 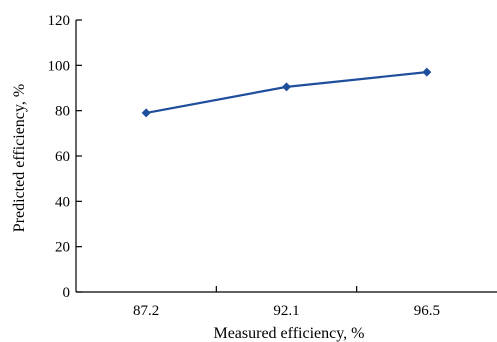 I want to click on y-axis-title: Predicted efficiency, %, so click(x=19, y=158).